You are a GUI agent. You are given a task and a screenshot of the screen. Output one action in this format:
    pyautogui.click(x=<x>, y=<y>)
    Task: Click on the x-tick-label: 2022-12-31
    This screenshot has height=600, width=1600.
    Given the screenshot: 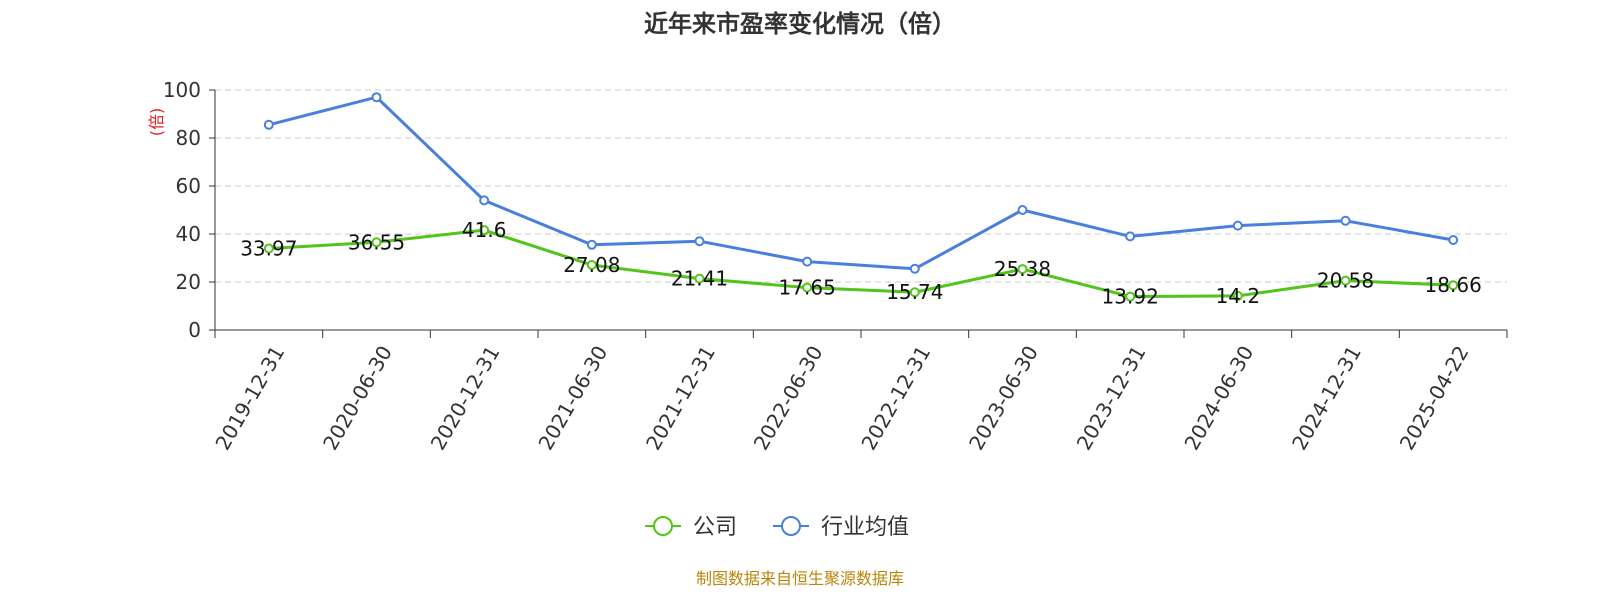 What is the action you would take?
    pyautogui.click(x=895, y=397)
    